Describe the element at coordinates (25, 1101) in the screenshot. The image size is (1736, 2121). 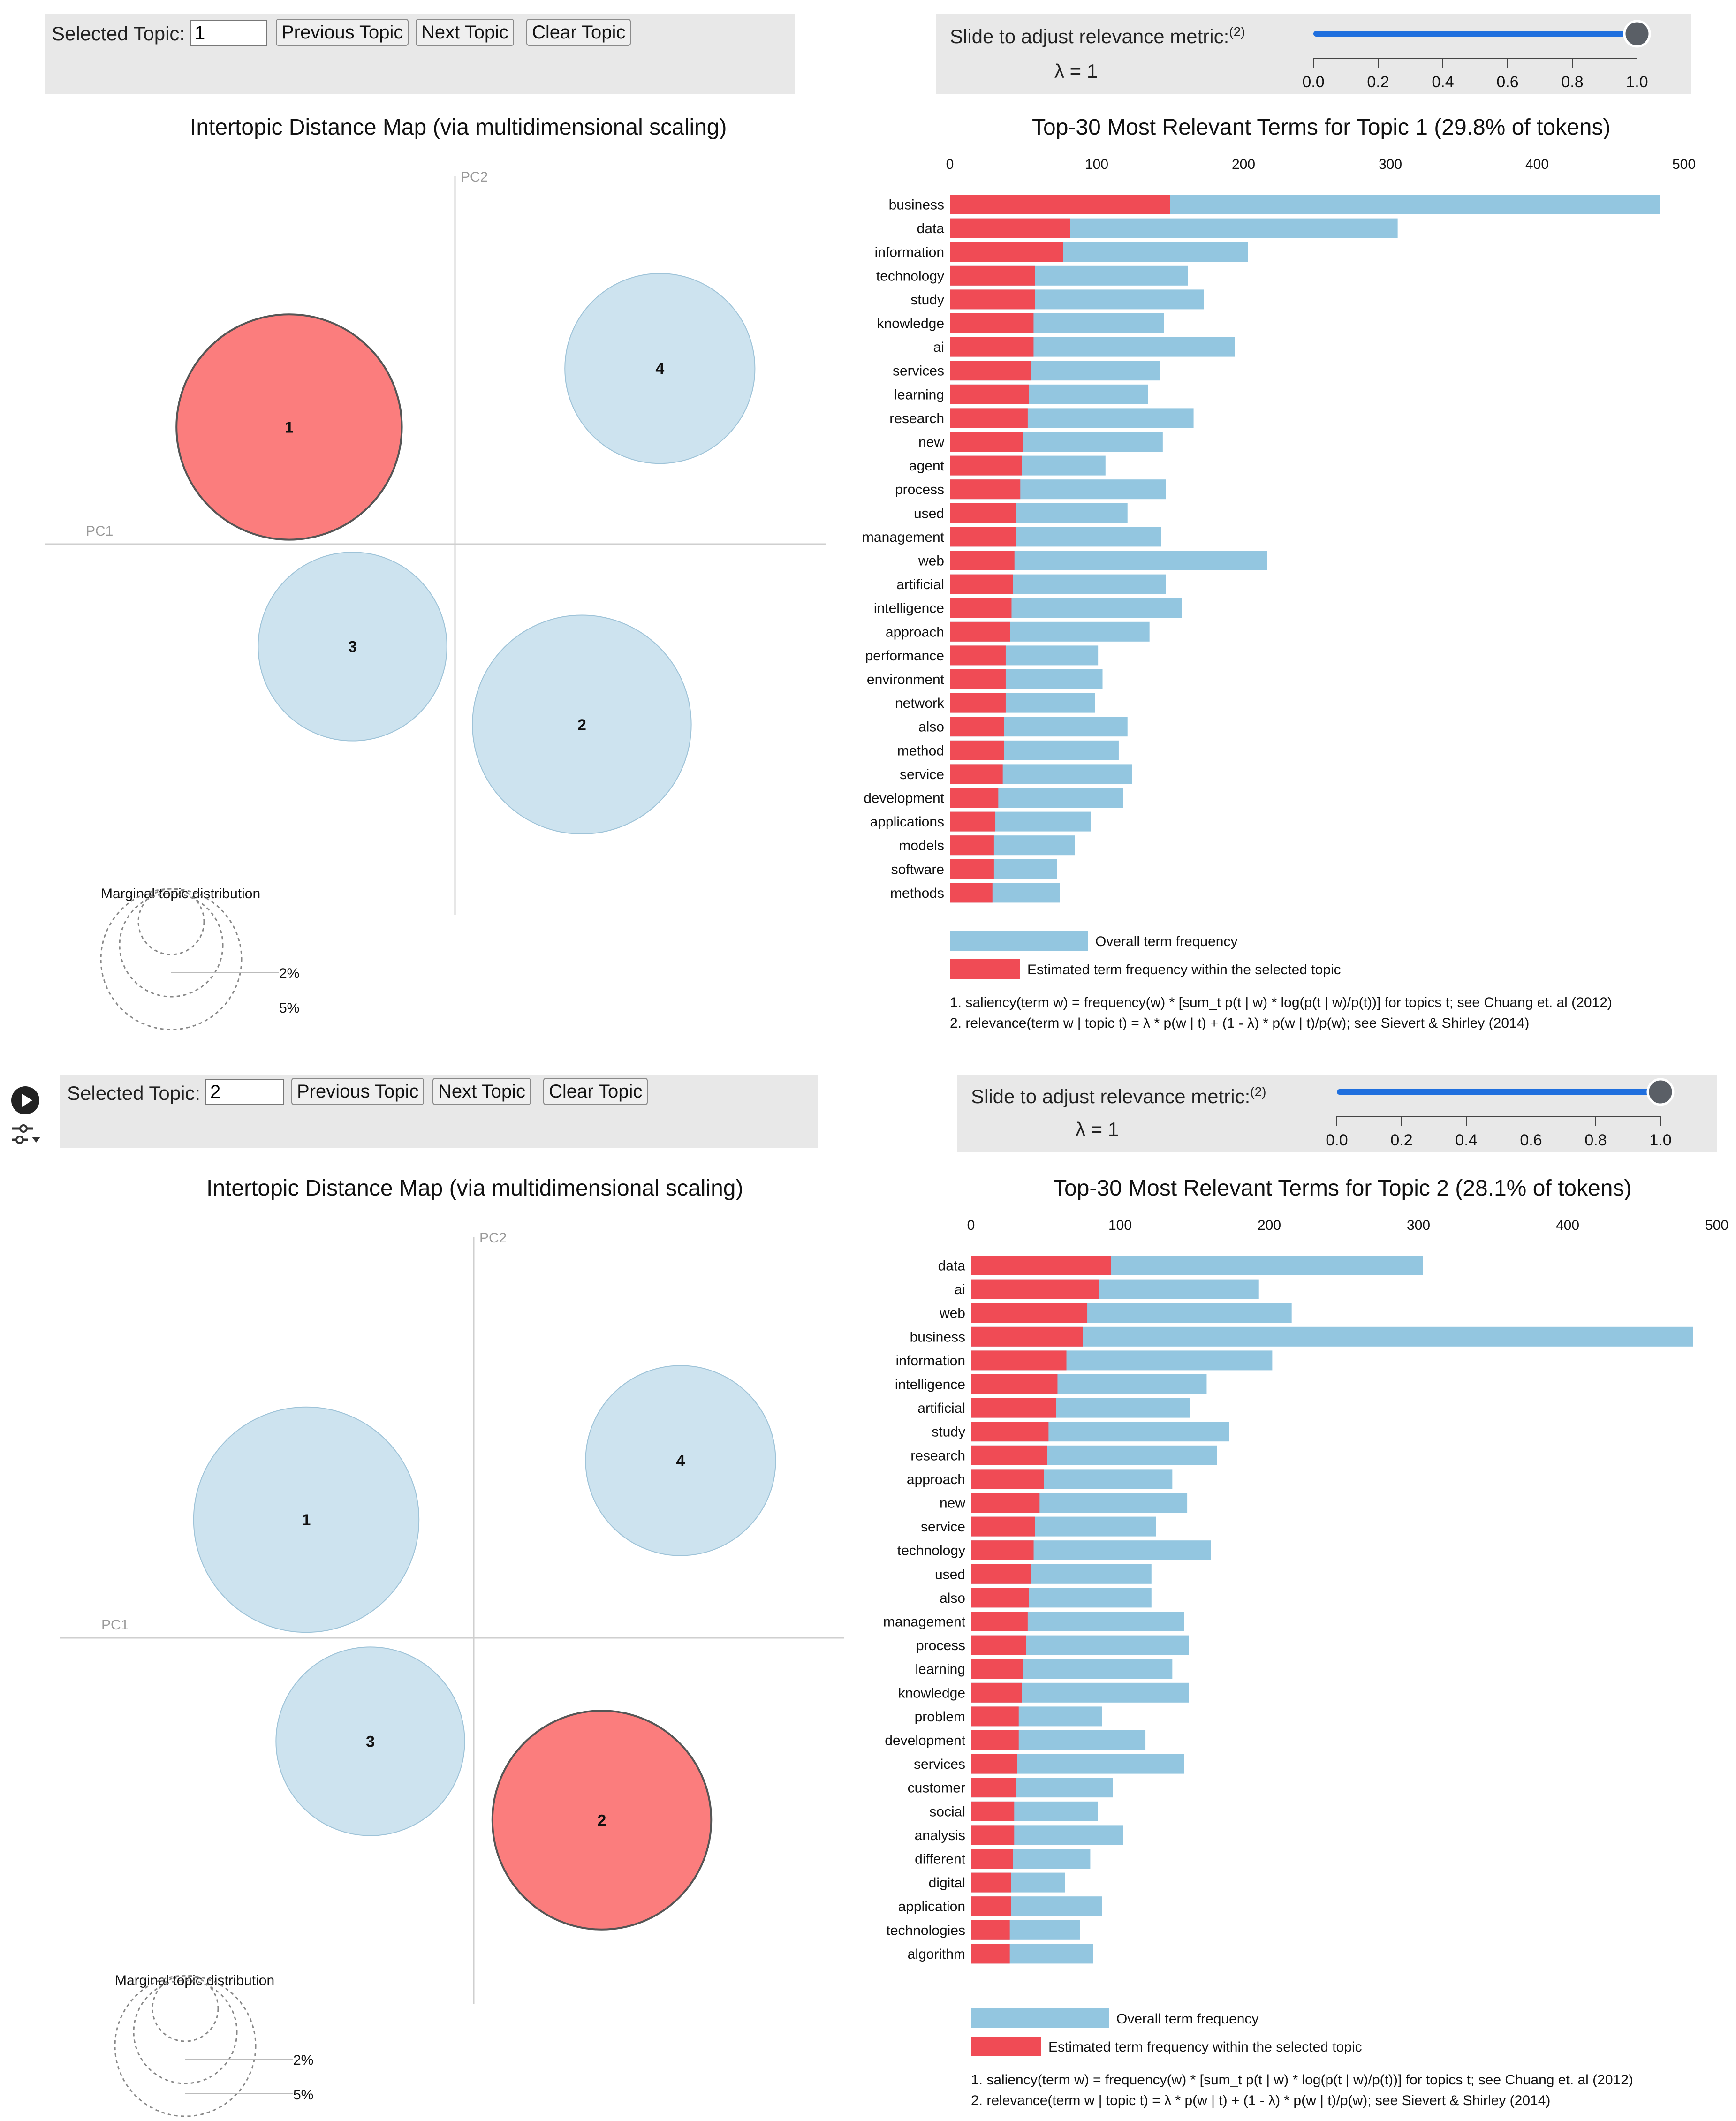
I see `play-icon` at that location.